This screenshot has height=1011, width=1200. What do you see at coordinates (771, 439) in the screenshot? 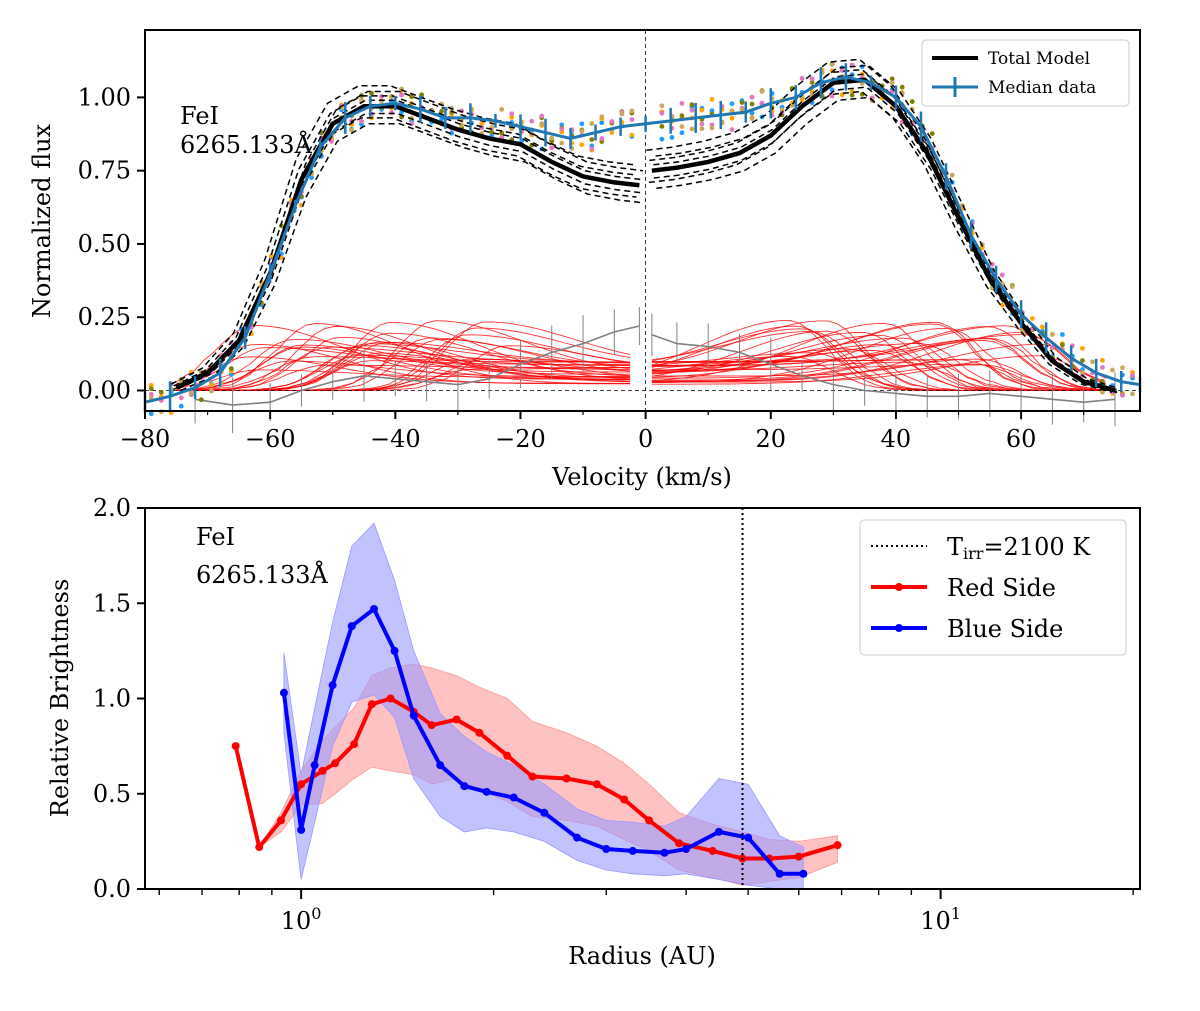
I see `x-tick-label: 20` at bounding box center [771, 439].